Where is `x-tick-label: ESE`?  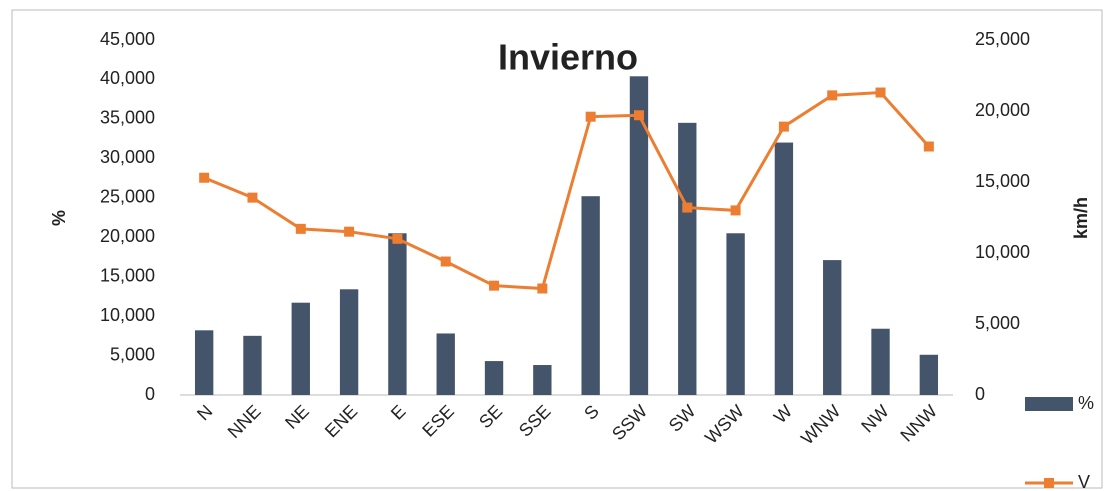
x-tick-label: ESE is located at coordinates (438, 421).